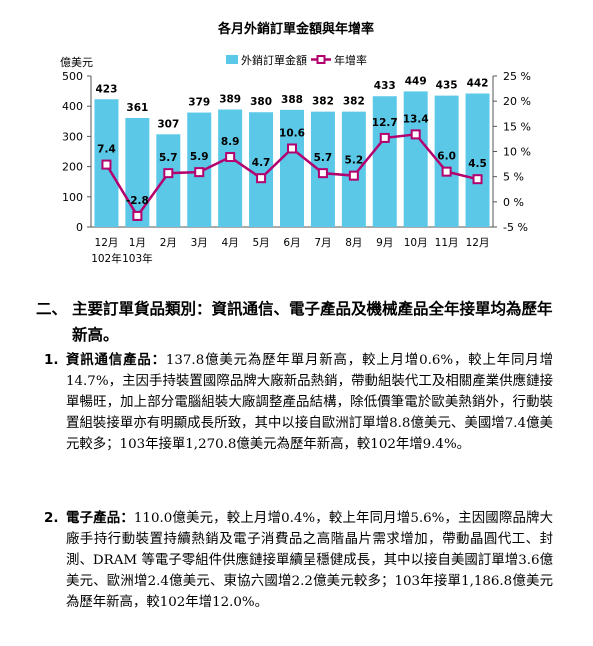 The image size is (593, 646). What do you see at coordinates (261, 163) in the screenshot?
I see `line-value-label: 4.7` at bounding box center [261, 163].